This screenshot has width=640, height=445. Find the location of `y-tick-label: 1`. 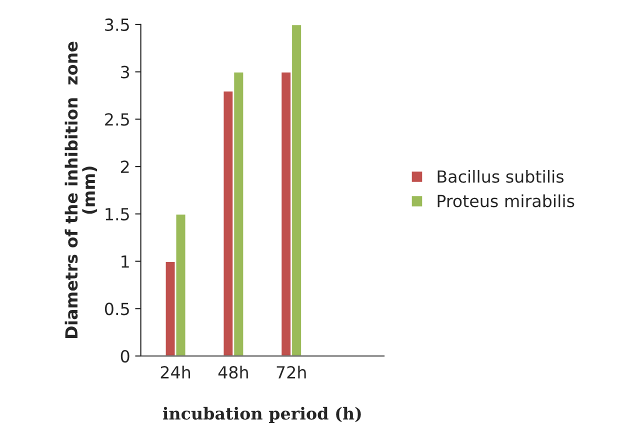

y-tick-label: 1 is located at coordinates (125, 261).